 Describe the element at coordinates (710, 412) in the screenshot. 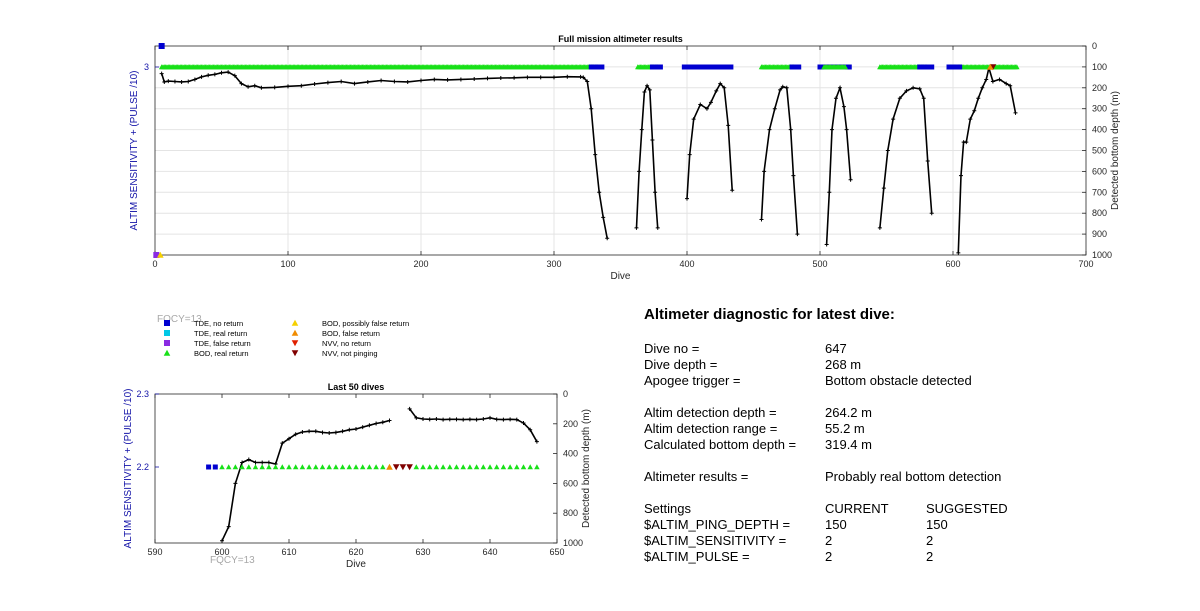

I see `altim-depth-label: Altim detection depth =` at that location.